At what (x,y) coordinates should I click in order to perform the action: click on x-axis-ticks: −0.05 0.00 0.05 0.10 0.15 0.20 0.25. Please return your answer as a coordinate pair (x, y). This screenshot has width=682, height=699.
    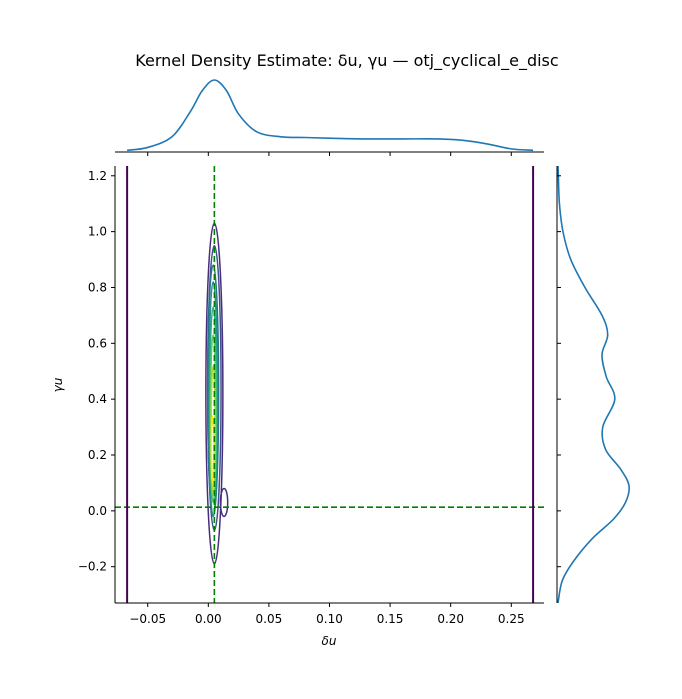
    Looking at the image, I should click on (327, 614).